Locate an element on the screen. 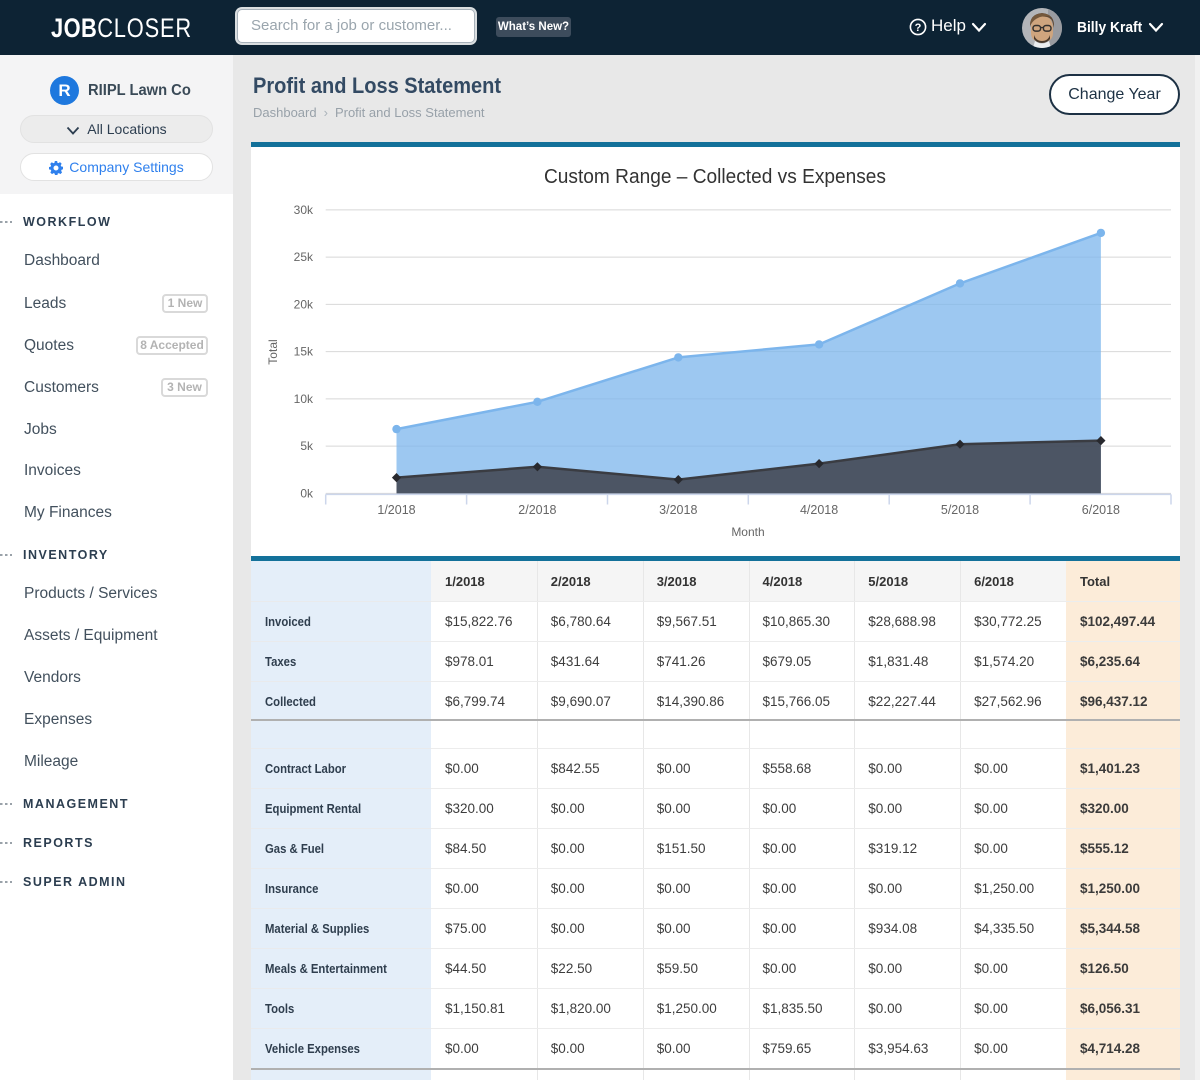  svg-text: Total is located at coordinates (273, 351).